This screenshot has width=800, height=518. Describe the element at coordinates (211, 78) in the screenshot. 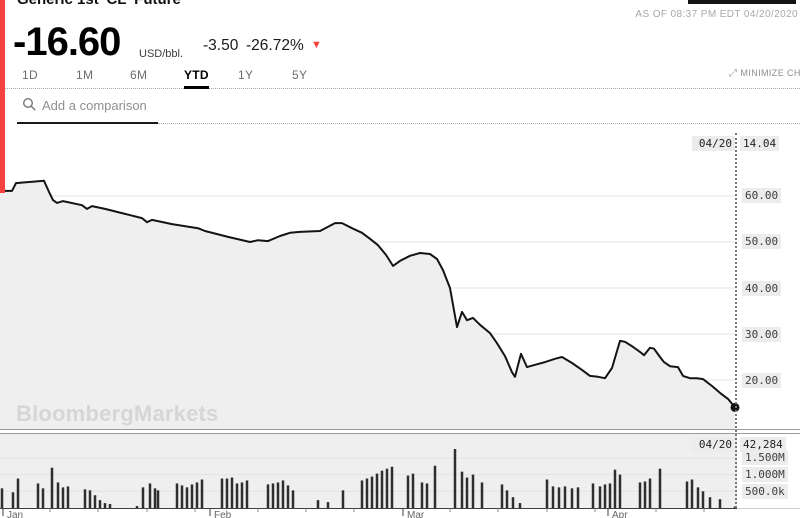

I see `tab-ytd: YTD` at that location.